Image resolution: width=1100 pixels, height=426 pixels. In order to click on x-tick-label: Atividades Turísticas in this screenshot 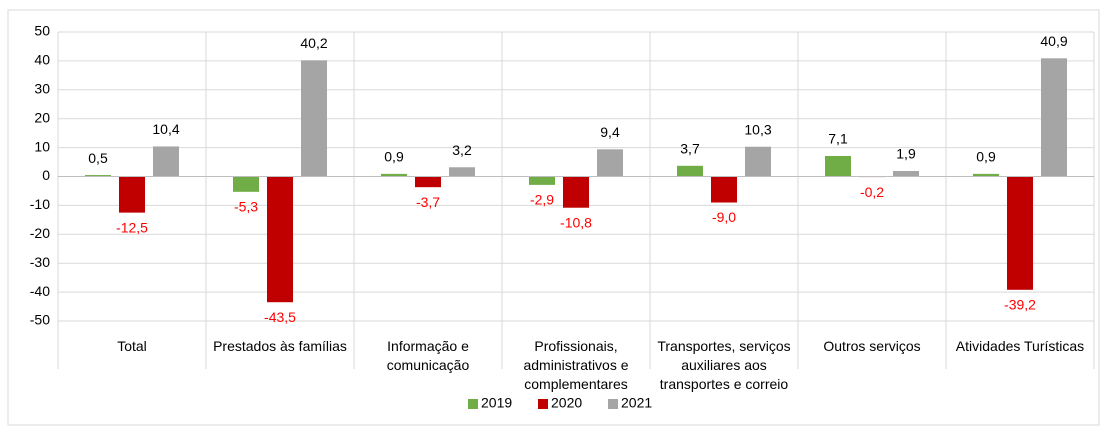, I will do `click(1020, 346)`.